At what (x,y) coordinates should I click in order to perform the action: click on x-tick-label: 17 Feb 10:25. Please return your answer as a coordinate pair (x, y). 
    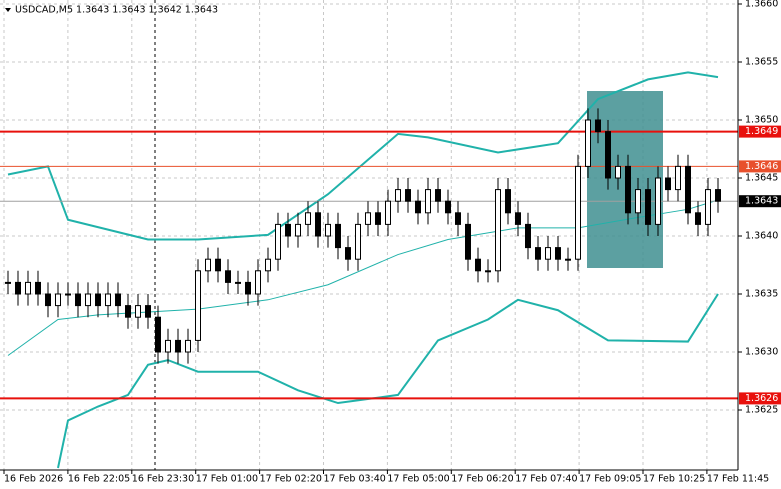
    Looking at the image, I should click on (674, 479).